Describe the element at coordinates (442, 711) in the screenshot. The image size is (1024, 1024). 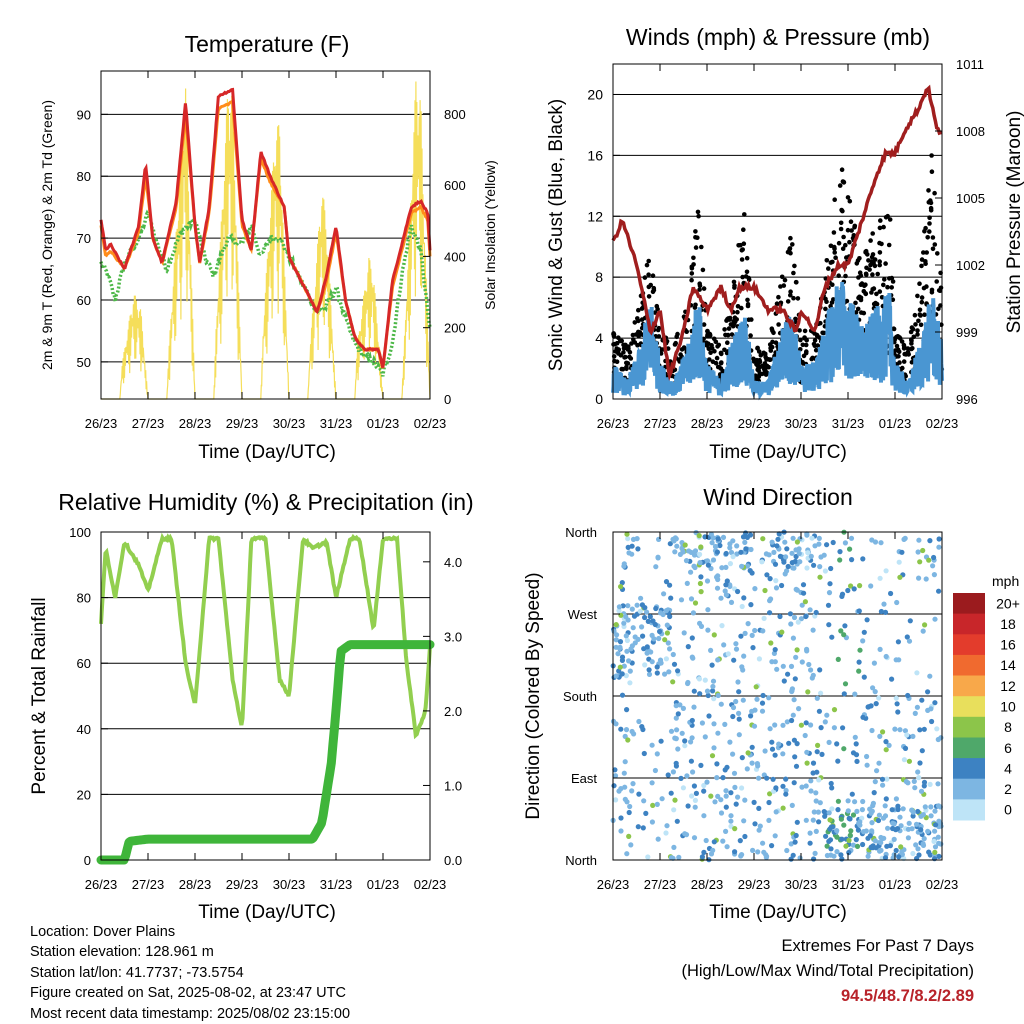
I see `humidity-right-ticks: 0.0 1.0 2.0 3.0 4.0` at that location.